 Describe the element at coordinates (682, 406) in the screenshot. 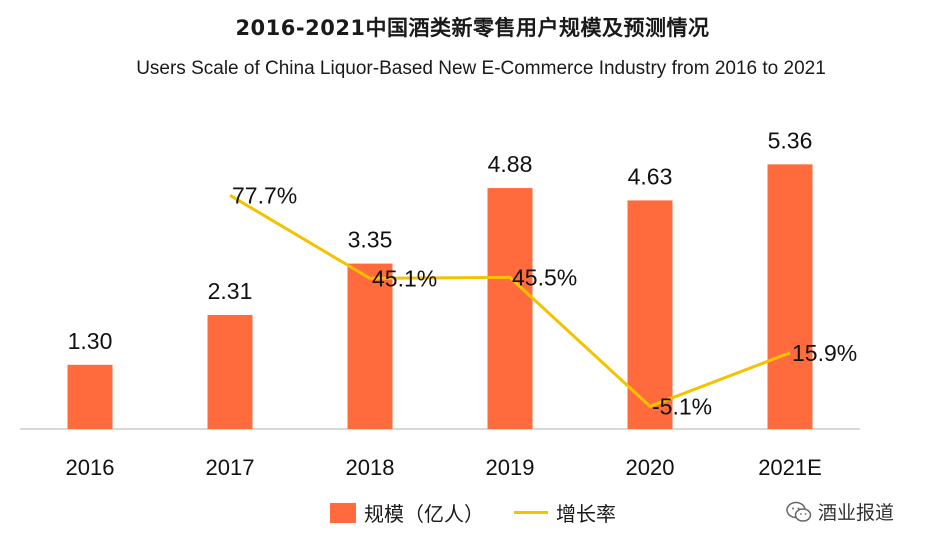

I see `growth-rate-label: -5.1%` at that location.